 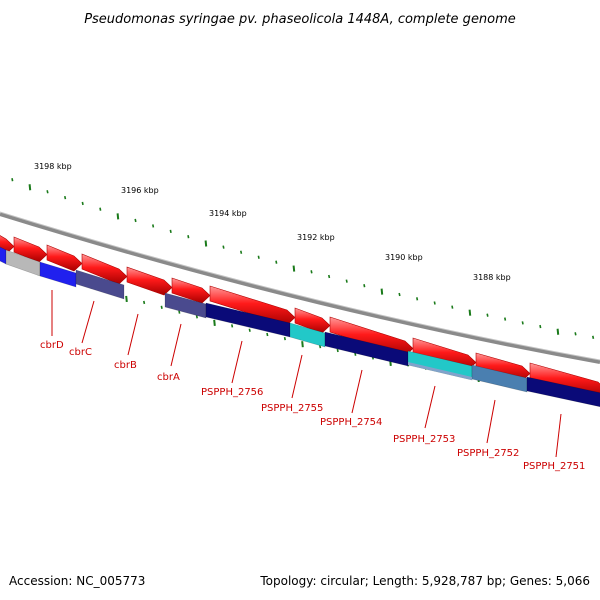 What do you see at coordinates (52, 345) in the screenshot?
I see `gene-label-cbrD: cbrD` at bounding box center [52, 345].